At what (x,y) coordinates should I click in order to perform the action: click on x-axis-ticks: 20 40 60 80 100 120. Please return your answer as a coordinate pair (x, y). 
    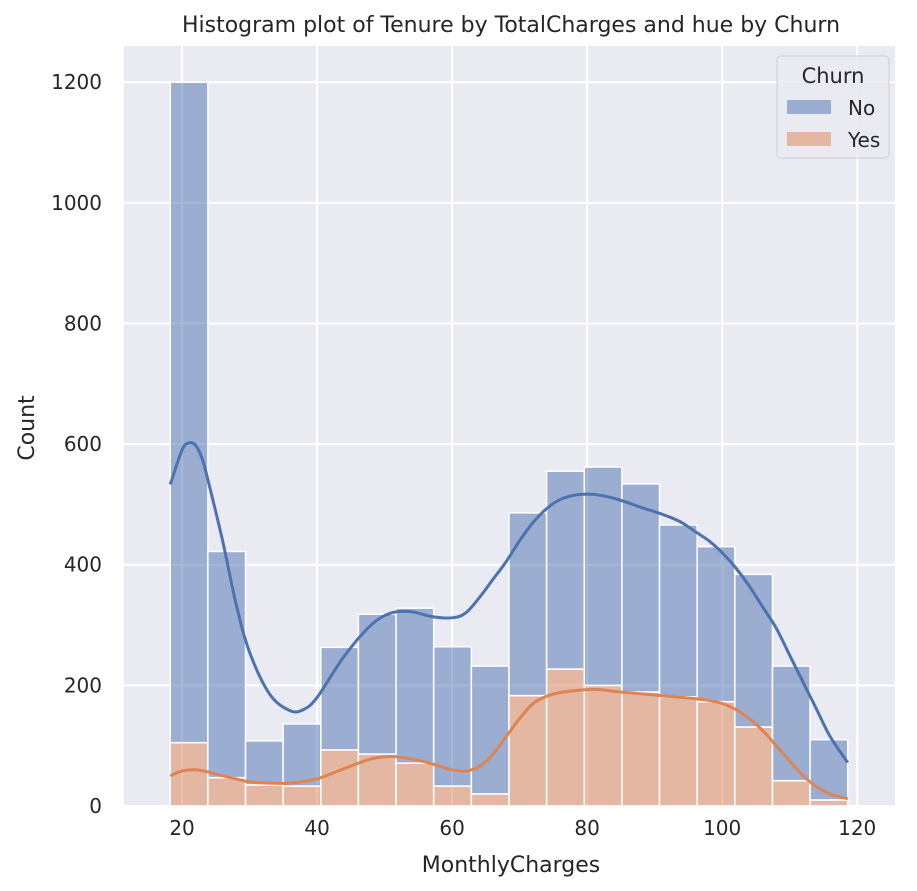
    Looking at the image, I should click on (522, 828).